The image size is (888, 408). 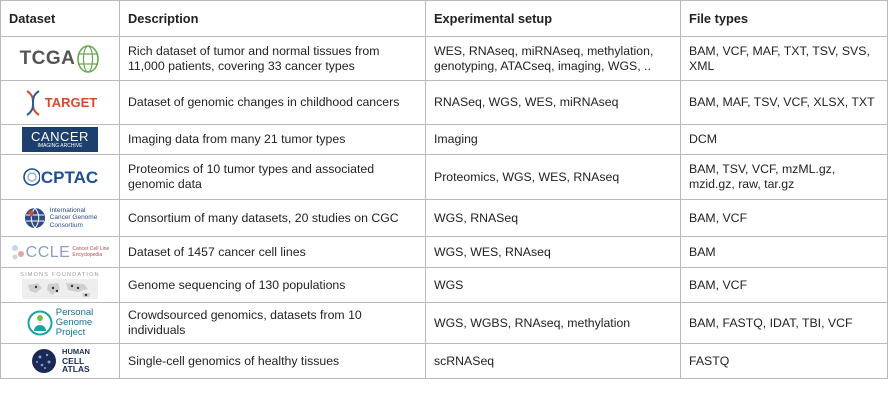 What do you see at coordinates (66, 225) in the screenshot?
I see `icgc-logo-line: Consortium` at bounding box center [66, 225].